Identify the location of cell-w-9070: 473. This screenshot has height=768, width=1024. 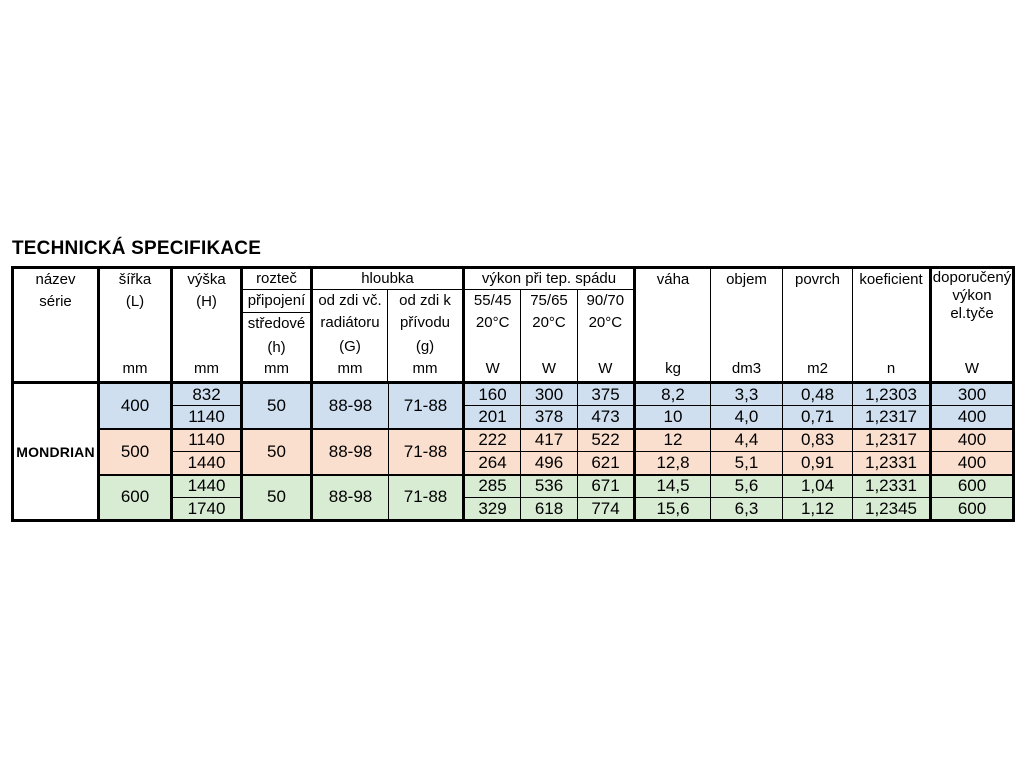
(606, 417).